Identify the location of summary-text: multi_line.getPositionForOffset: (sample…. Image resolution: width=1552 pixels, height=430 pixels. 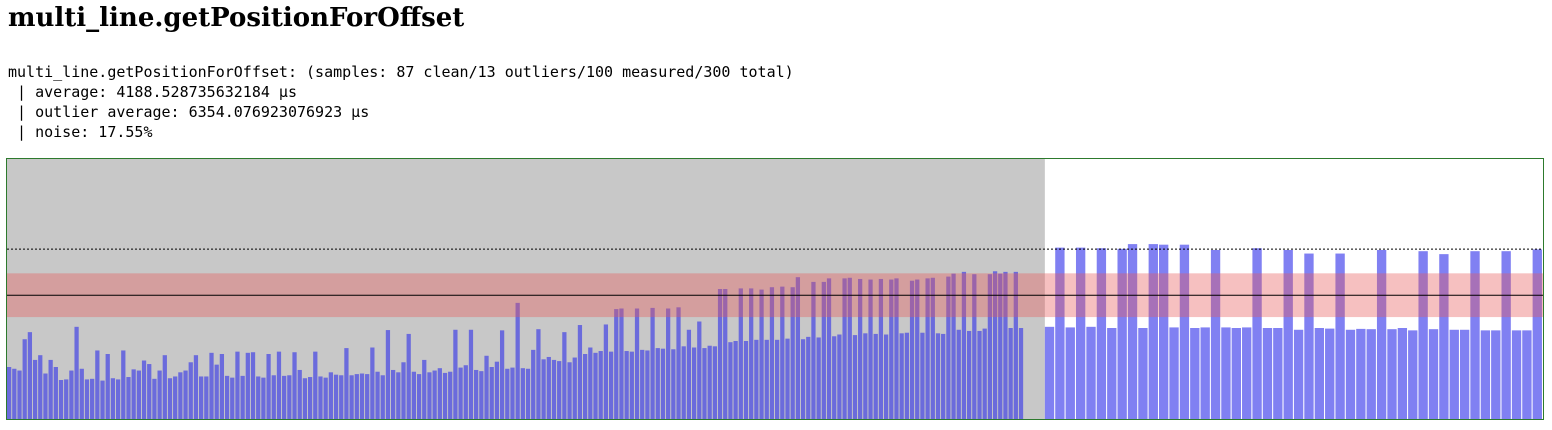
(401, 102).